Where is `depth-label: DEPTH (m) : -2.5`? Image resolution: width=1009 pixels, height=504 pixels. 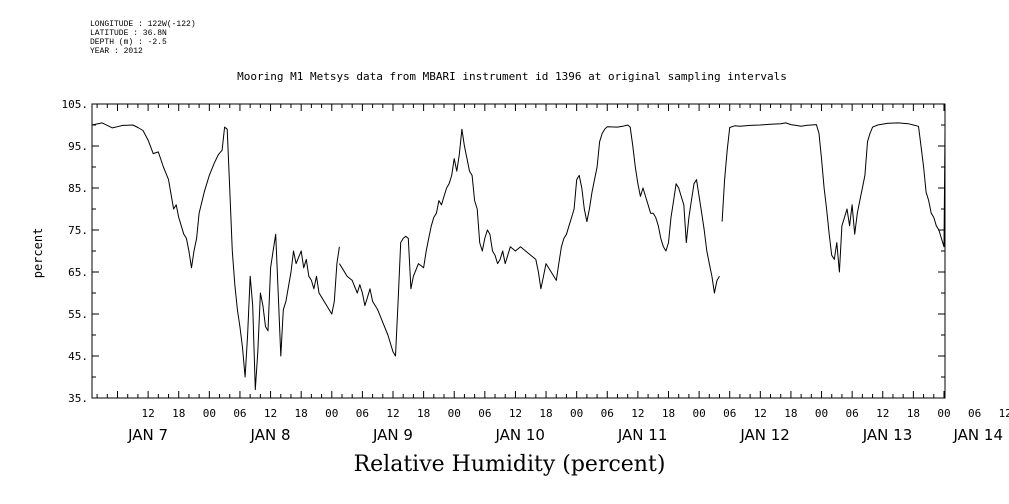 depth-label: DEPTH (m) : -2.5 is located at coordinates (128, 42).